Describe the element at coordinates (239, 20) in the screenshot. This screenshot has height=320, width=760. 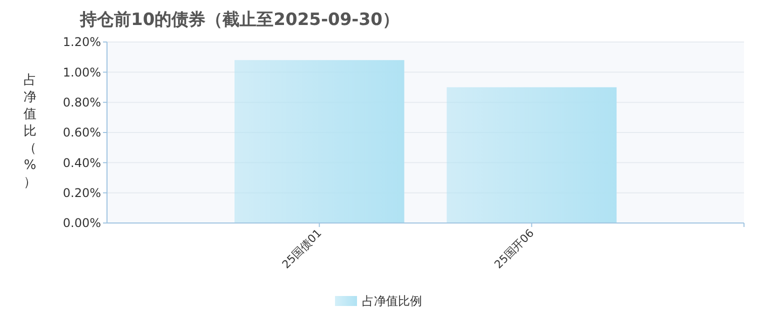
I see `chart-title: 持仓前10的债券（截止至2025-09-30）` at that location.